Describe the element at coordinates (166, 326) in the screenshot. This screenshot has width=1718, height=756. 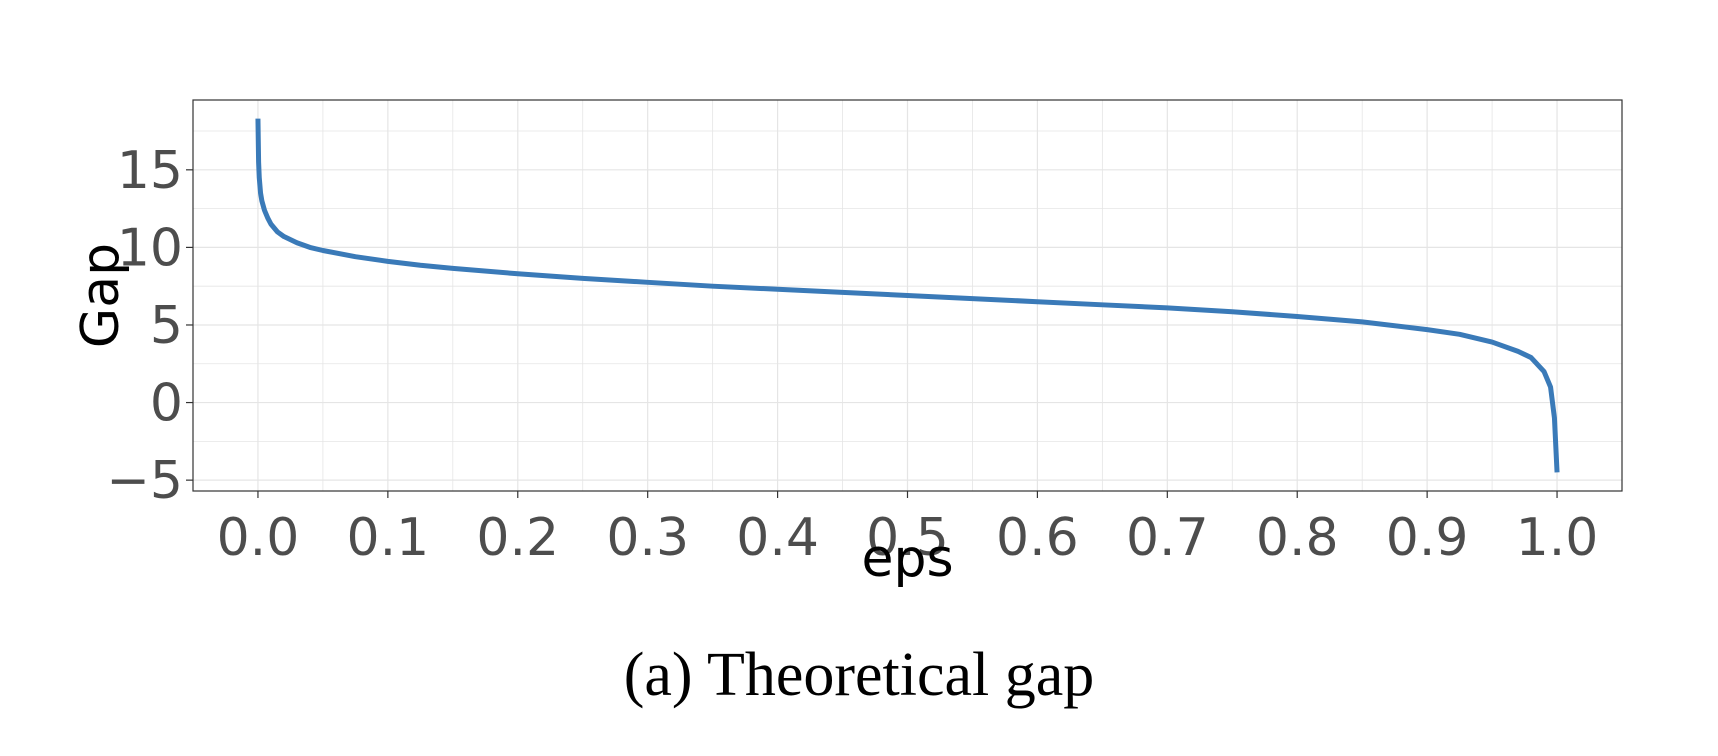
I see `y-tick-label: 5` at that location.